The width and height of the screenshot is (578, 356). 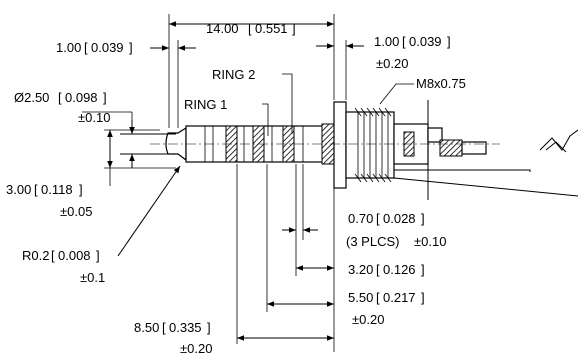 What do you see at coordinates (68, 47) in the screenshot?
I see `dim-tip-length-value: 1.00` at bounding box center [68, 47].